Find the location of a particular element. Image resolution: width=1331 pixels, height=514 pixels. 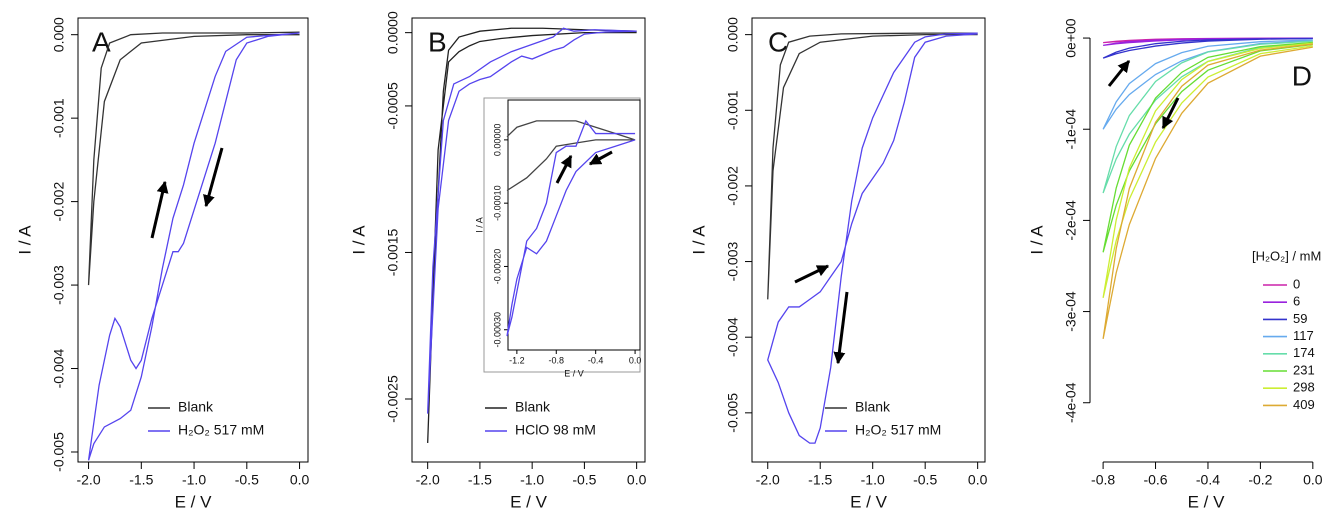

plot-frame is located at coordinates (574, 225).